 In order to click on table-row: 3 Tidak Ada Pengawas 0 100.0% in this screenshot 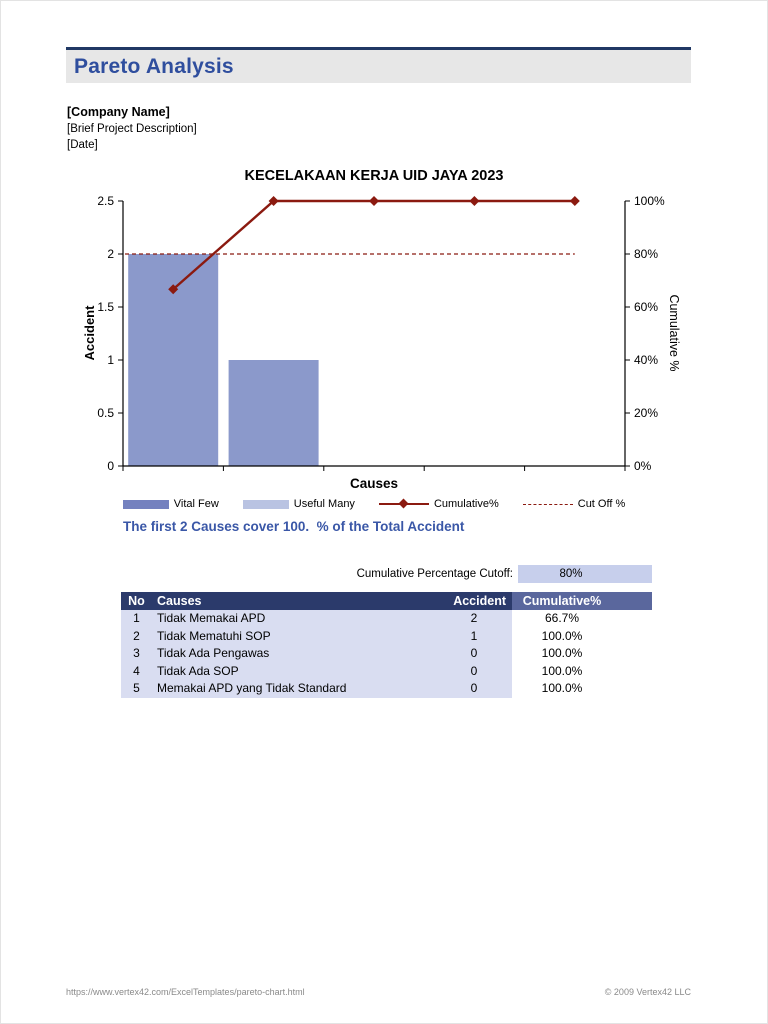, I will do `click(386, 654)`.